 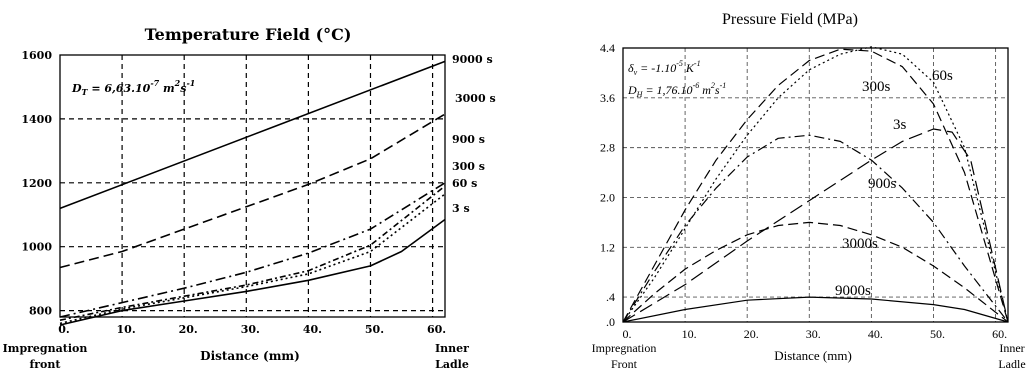 I want to click on y-tick-label: 1000, so click(x=36, y=247).